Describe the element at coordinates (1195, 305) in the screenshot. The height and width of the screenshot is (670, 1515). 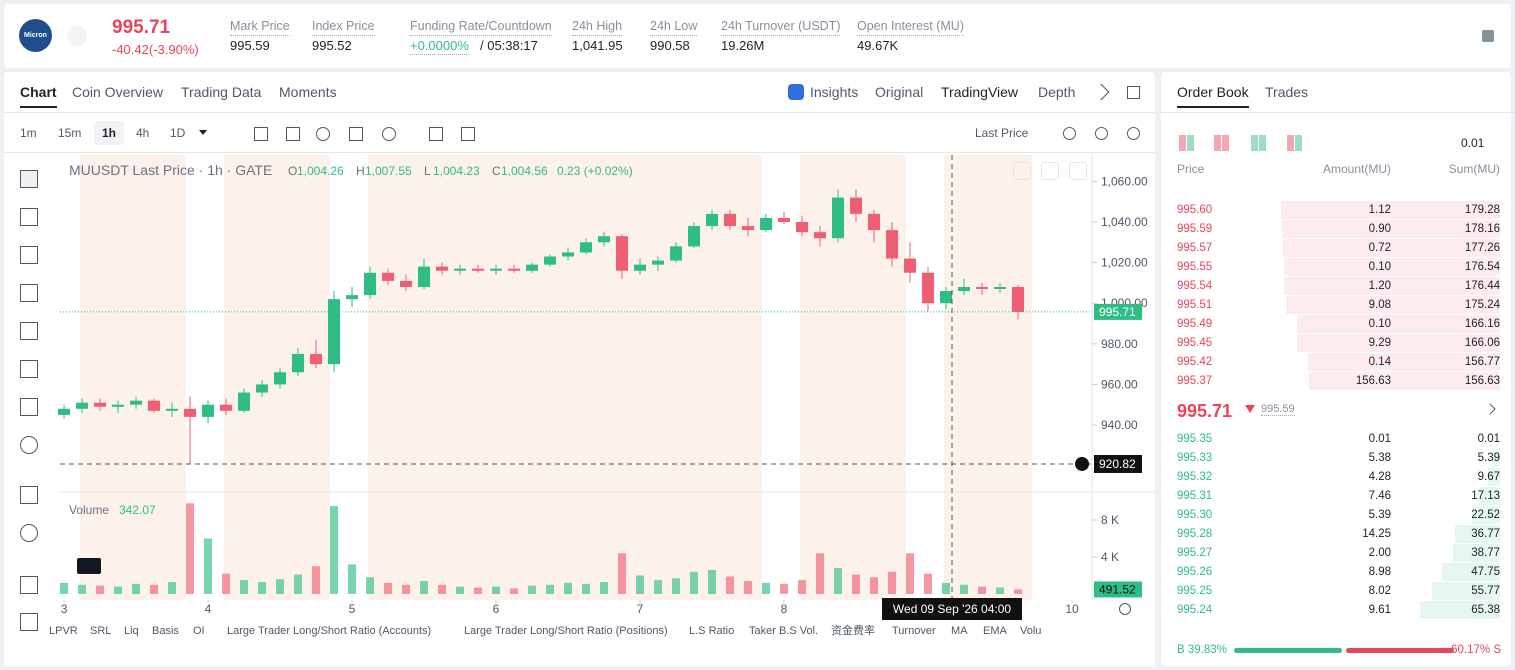
I see `ob-price: 995.51` at that location.